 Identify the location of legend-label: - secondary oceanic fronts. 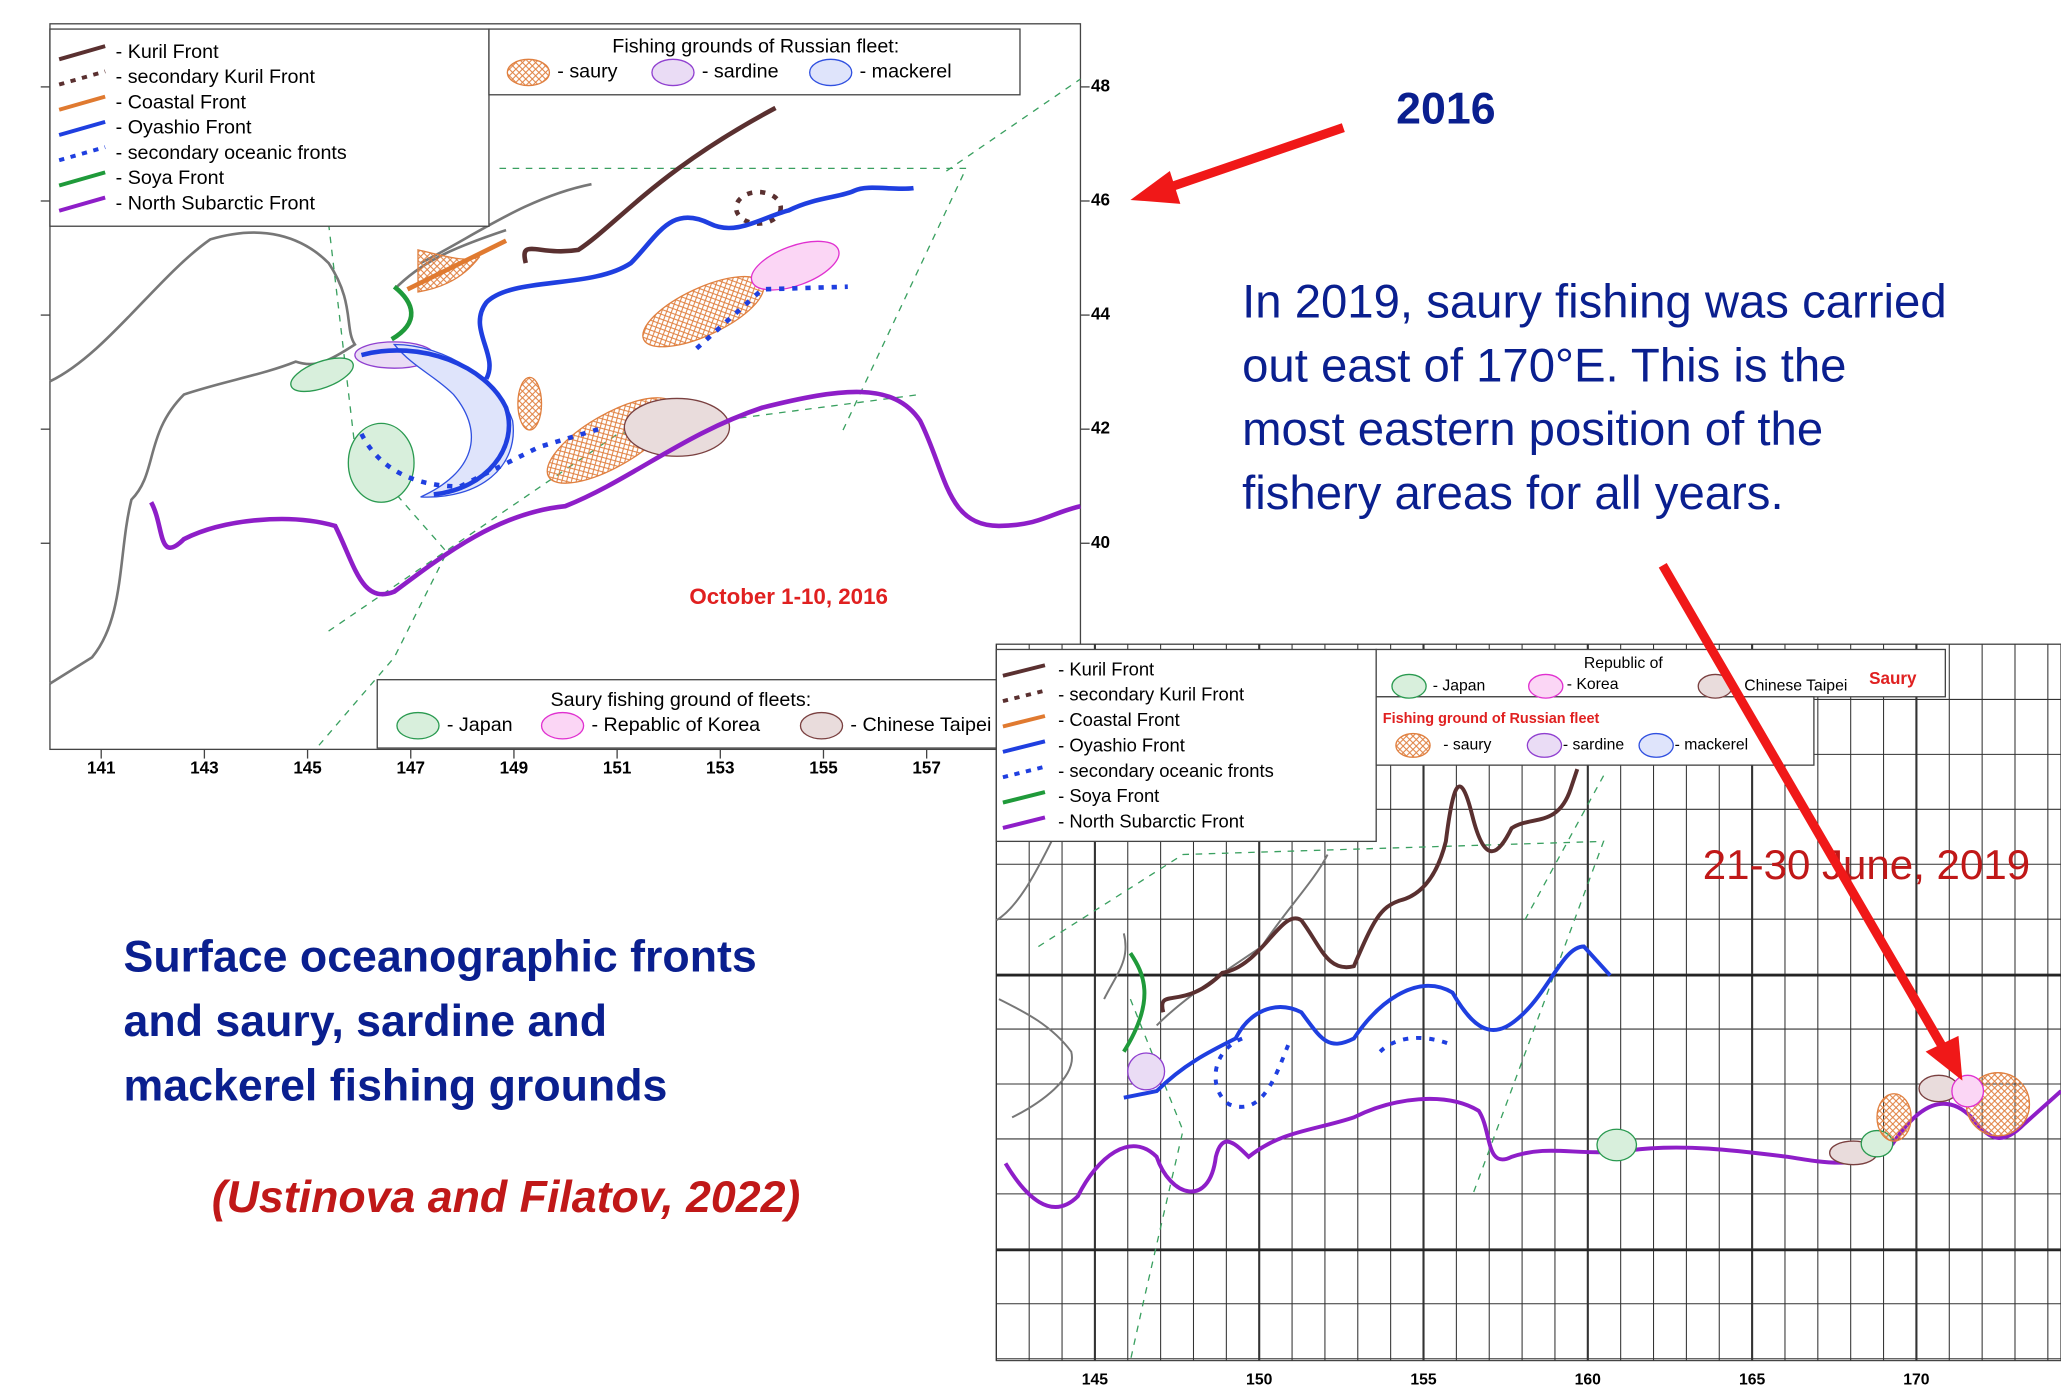
(231, 153).